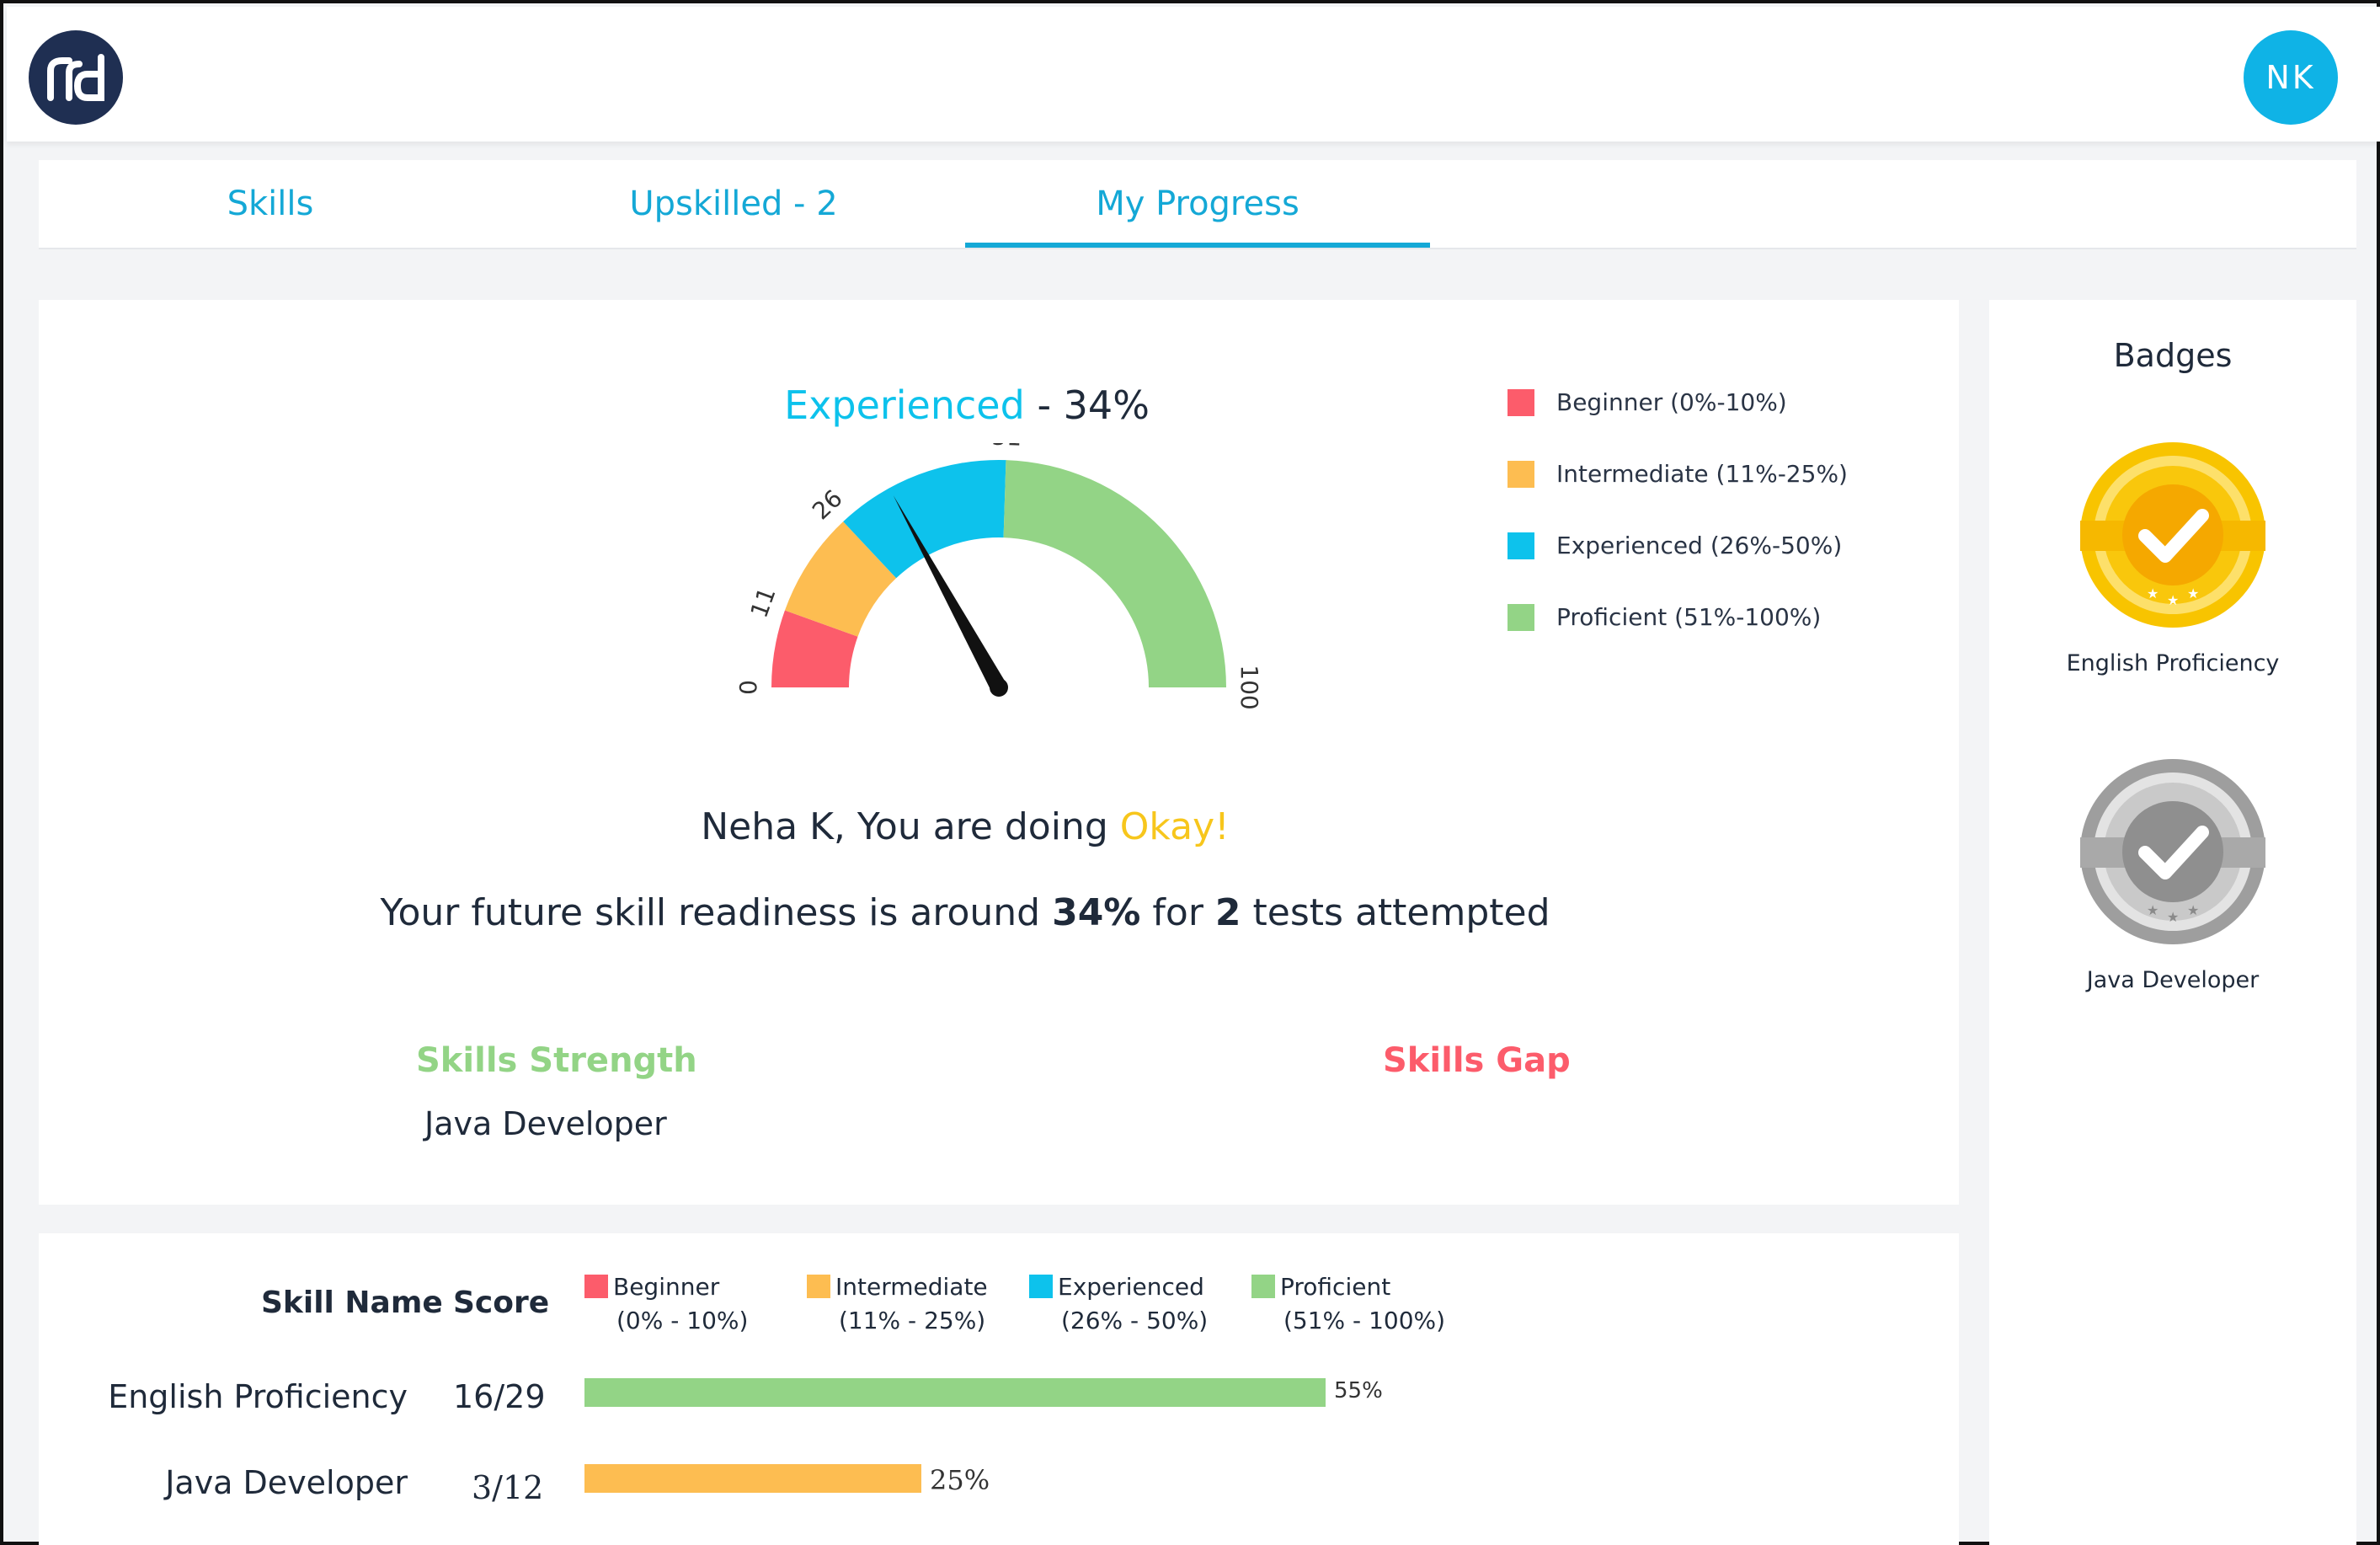  I want to click on row-score: 3/12, so click(508, 1488).